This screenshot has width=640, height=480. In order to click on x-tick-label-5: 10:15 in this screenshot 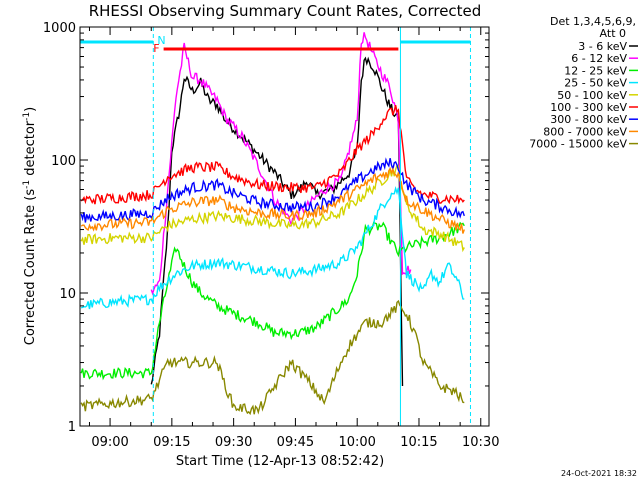, I will do `click(418, 442)`.